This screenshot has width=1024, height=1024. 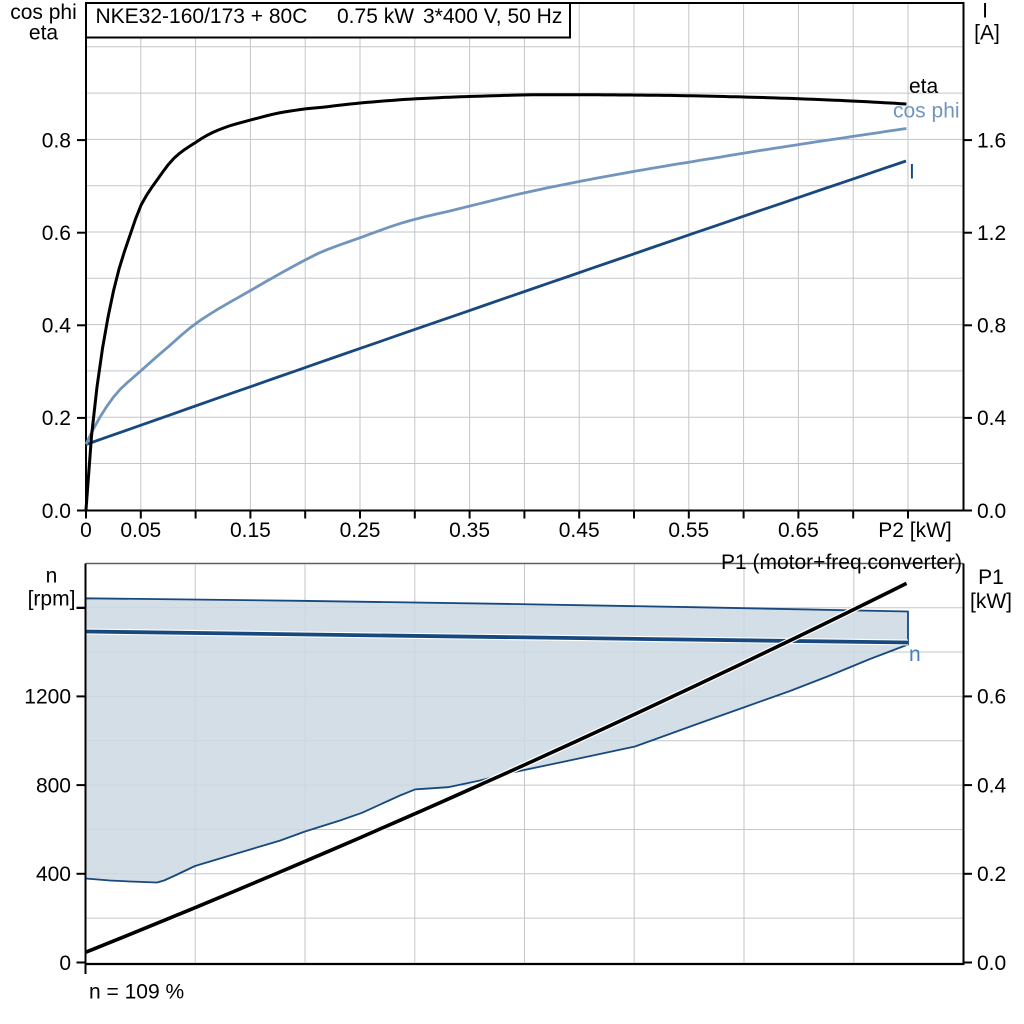 What do you see at coordinates (202, 16) in the screenshot?
I see `svg-text: NKE32-160/173 + 80C` at bounding box center [202, 16].